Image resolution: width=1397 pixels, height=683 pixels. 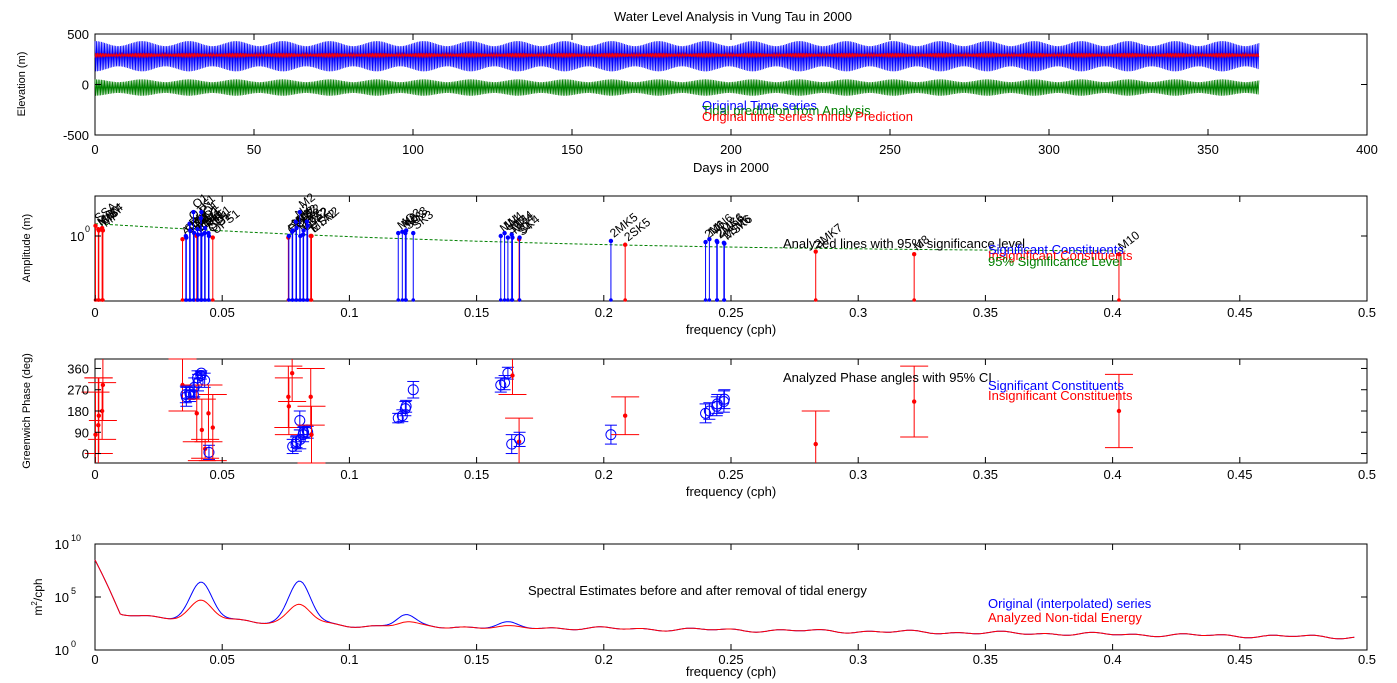 I want to click on ytick-label: 180, so click(x=78, y=411).